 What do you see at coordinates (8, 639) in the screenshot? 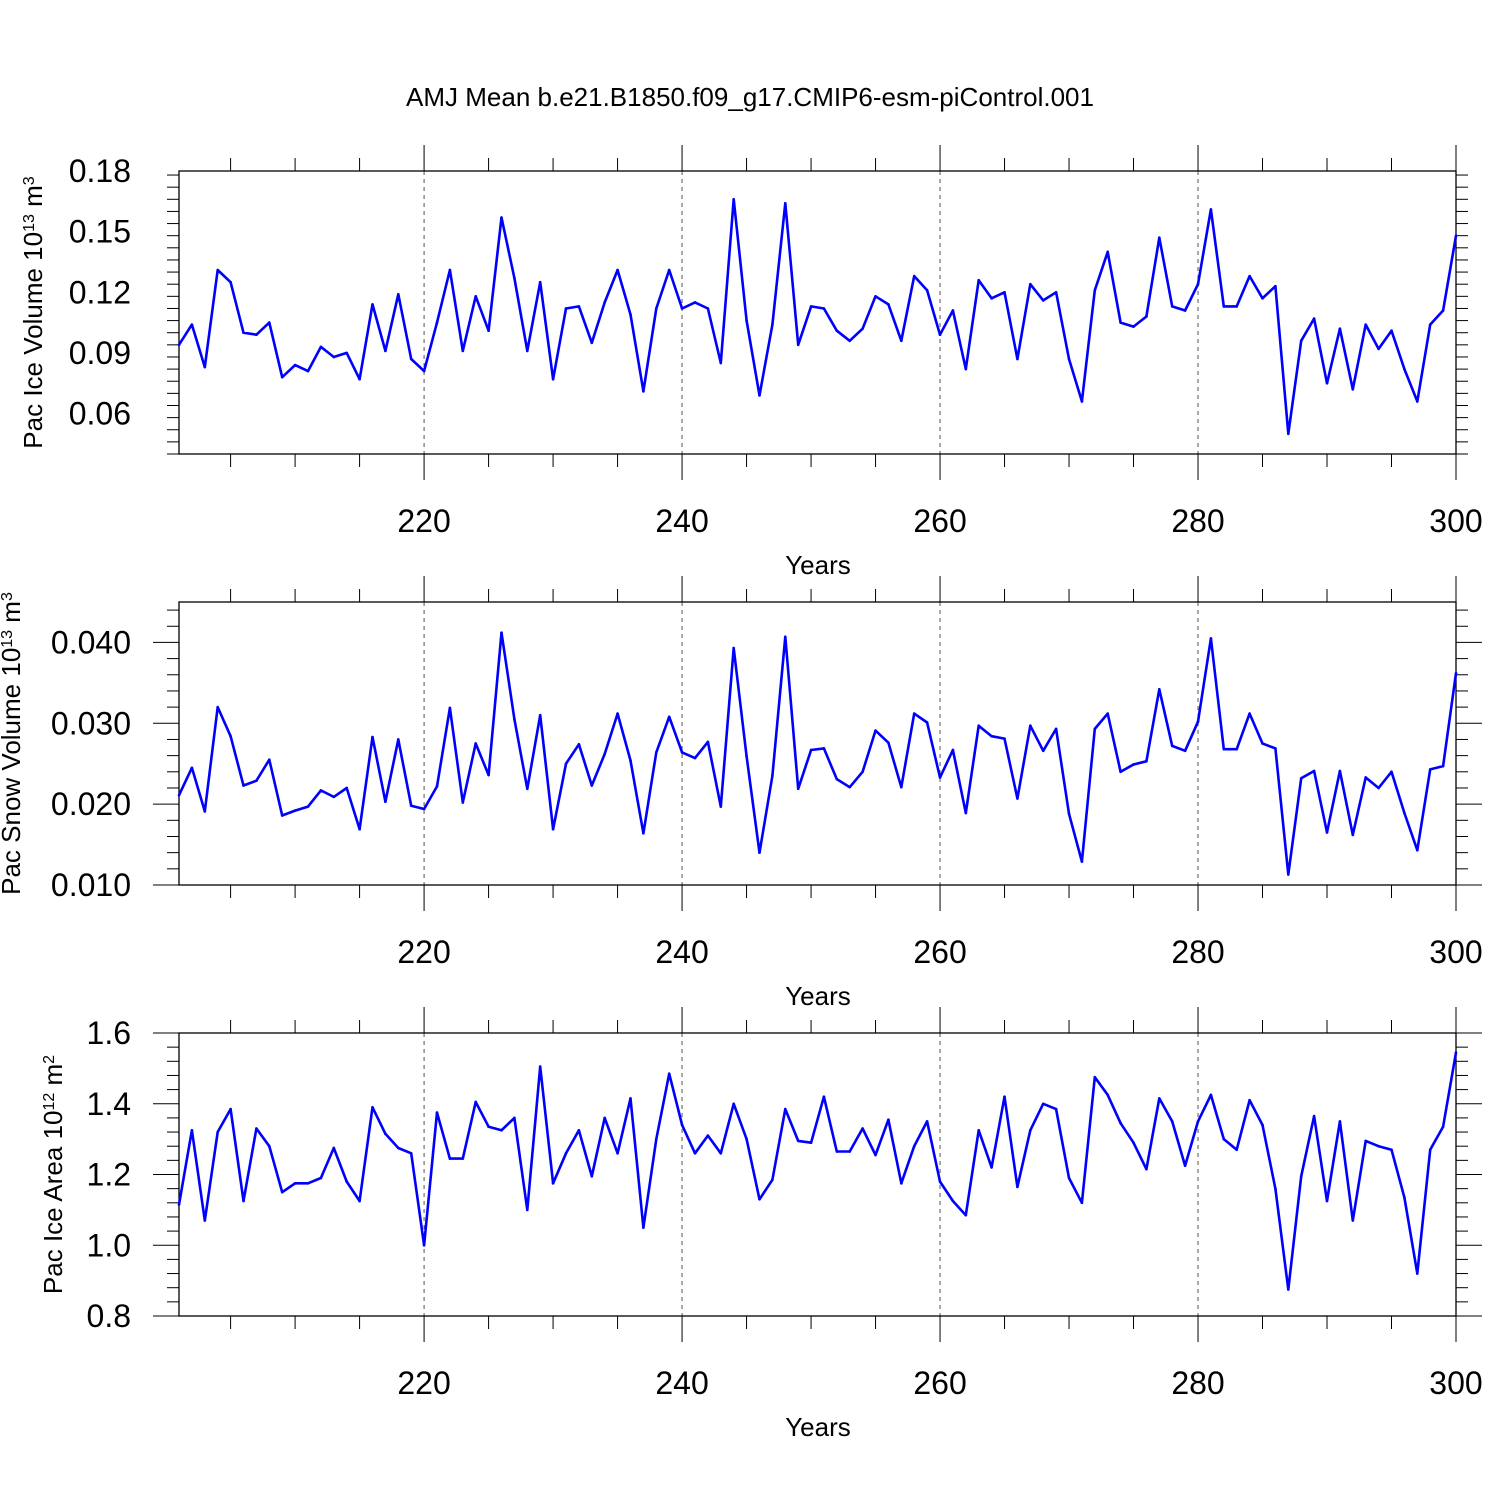
I see `y-axis-title-superscript: 13` at bounding box center [8, 639].